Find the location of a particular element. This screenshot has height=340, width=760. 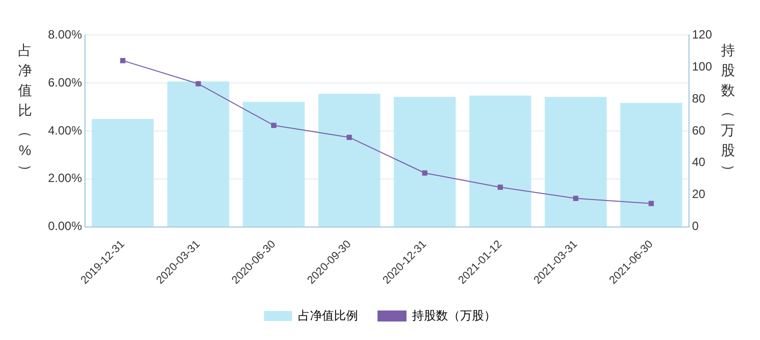

y2-tick-label: 60 is located at coordinates (699, 130).